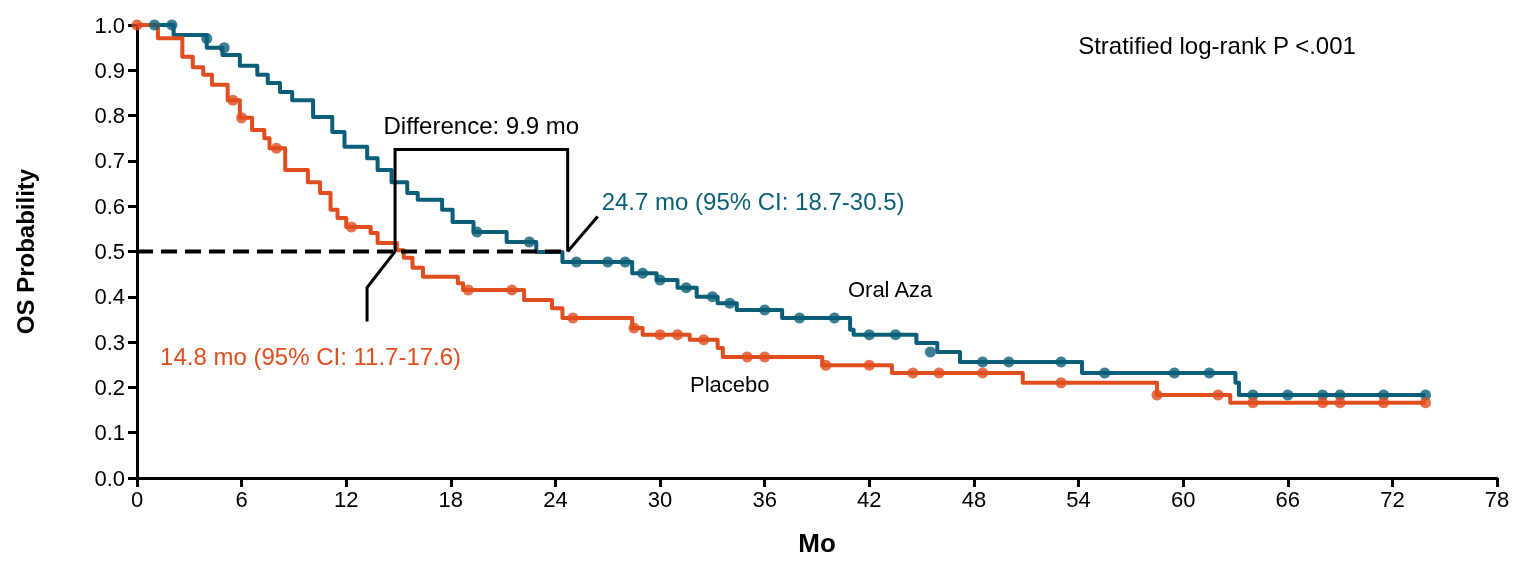  What do you see at coordinates (109, 297) in the screenshot?
I see `y-tick-label: 0.4` at bounding box center [109, 297].